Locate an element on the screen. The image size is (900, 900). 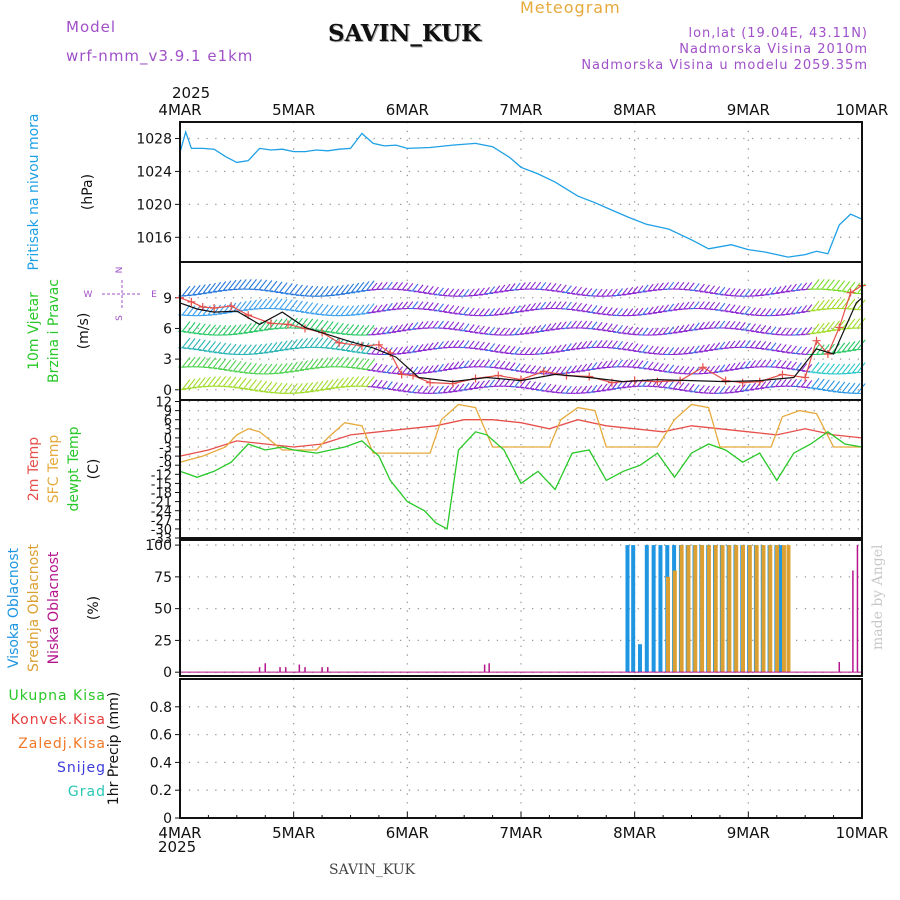
y-axis-label: Niska Oblacnost is located at coordinates (54, 607).